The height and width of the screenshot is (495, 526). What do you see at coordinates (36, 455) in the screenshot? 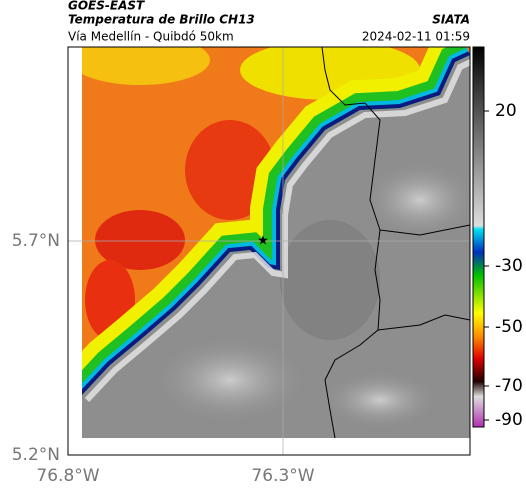
I see `lat-label: 5.2°N` at bounding box center [36, 455].